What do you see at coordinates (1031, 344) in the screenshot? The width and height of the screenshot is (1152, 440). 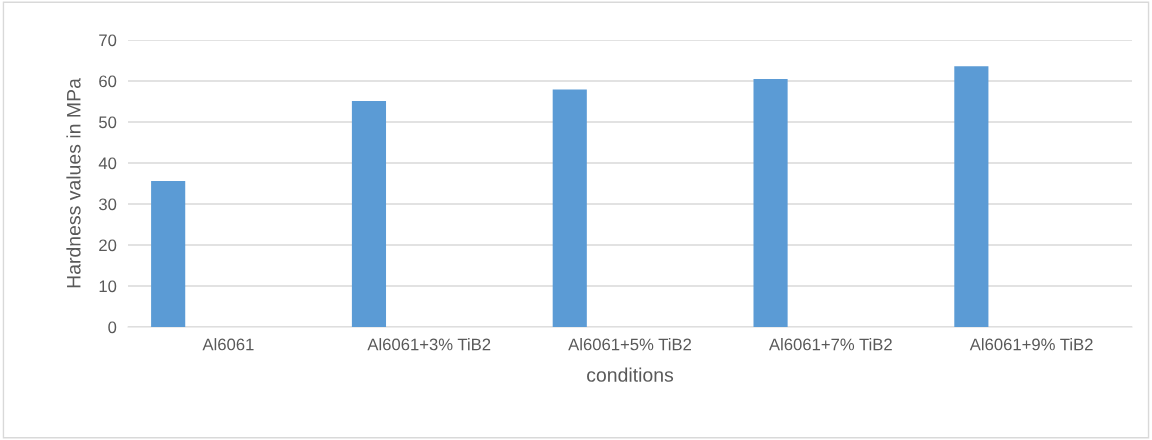 I see `x-tick-label: Al6061+9% TiB2` at bounding box center [1031, 344].